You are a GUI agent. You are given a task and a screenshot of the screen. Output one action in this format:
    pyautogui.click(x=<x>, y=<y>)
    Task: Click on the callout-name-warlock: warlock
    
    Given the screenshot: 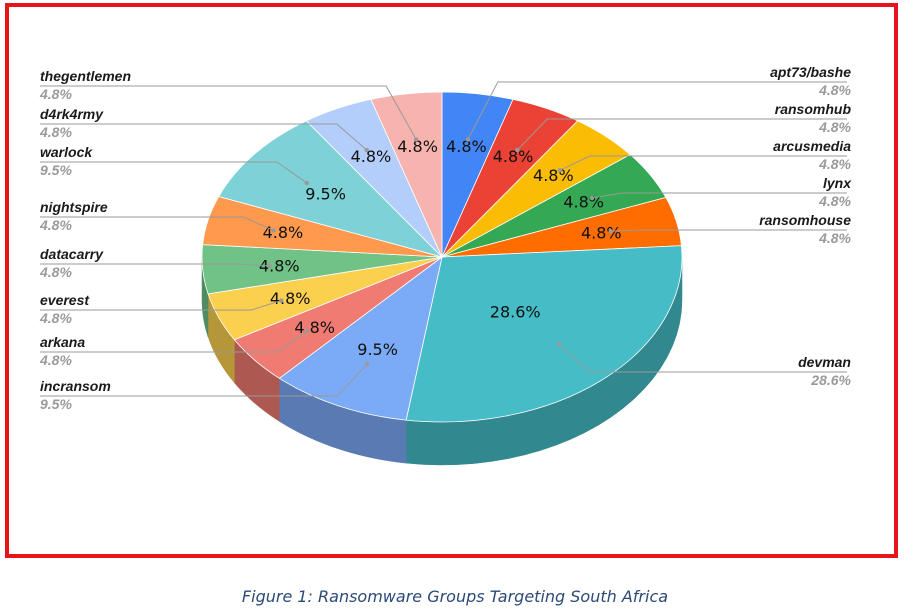 What is the action you would take?
    pyautogui.click(x=66, y=152)
    